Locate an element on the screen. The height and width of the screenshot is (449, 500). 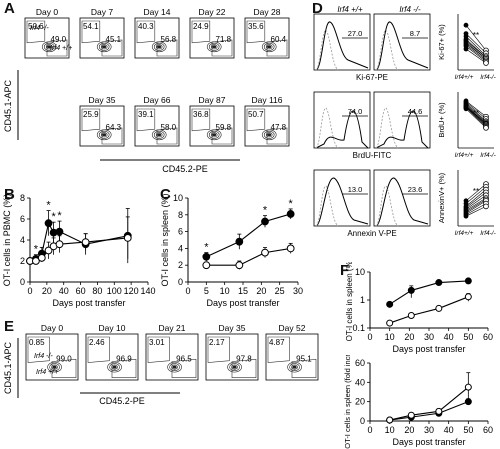
panel-c-xtick-label-2: 10 is located at coordinates (225, 291).